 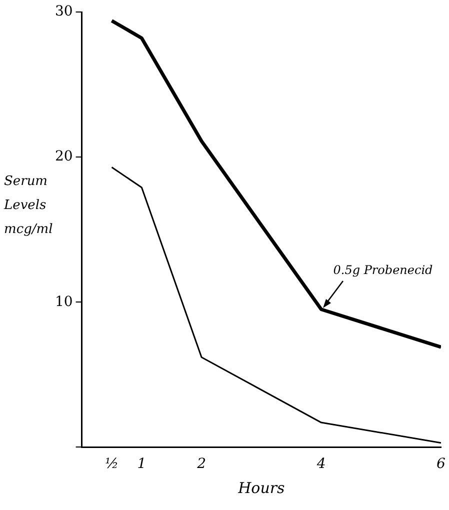 I want to click on x-tick-label: ½, so click(x=111, y=464).